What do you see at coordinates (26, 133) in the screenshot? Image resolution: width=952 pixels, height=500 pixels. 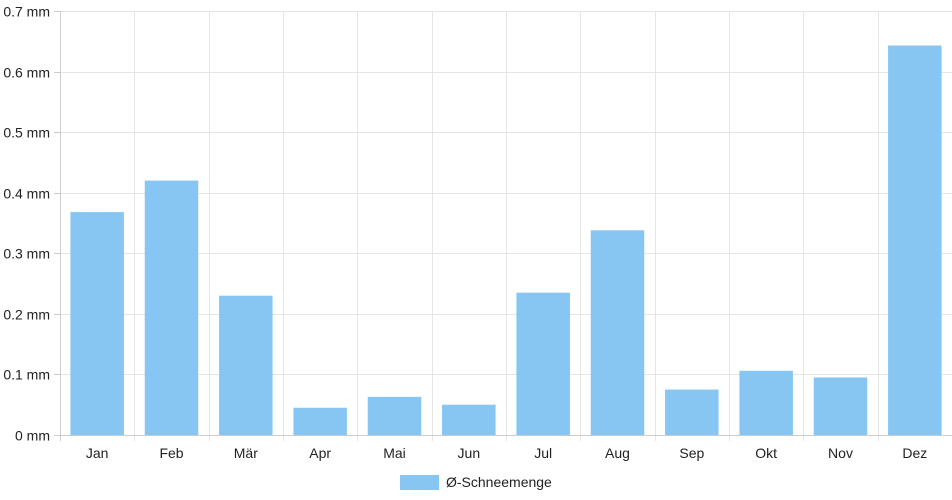 I see `y-tick-label: 0.5 mm` at bounding box center [26, 133].